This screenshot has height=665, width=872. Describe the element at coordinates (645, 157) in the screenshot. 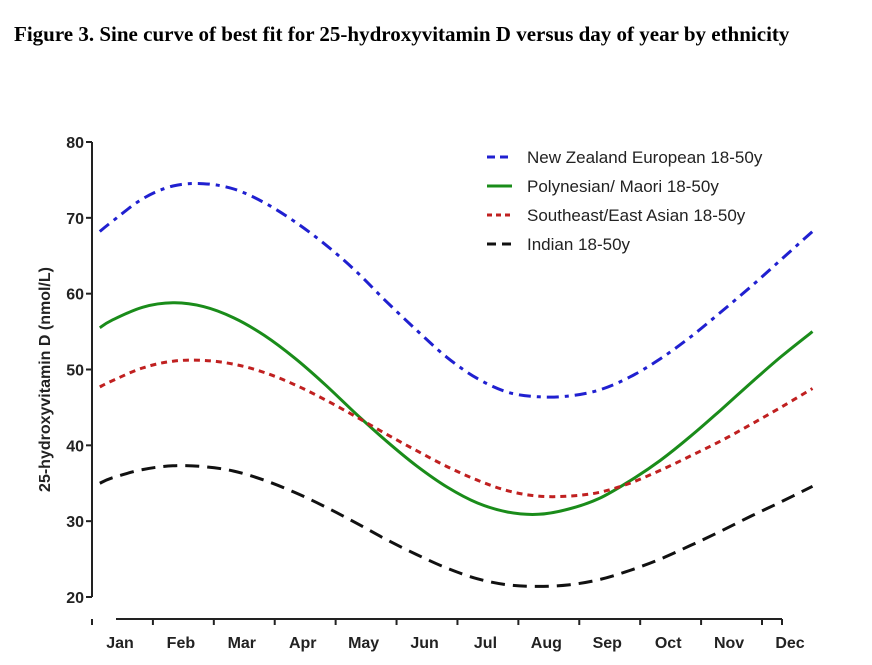

I see `legend-label-1: New Zealand European 18-50y` at that location.